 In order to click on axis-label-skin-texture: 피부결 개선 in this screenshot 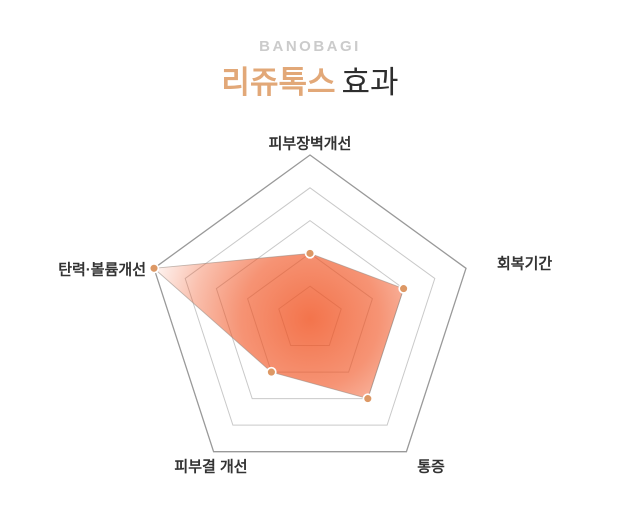, I will do `click(211, 467)`.